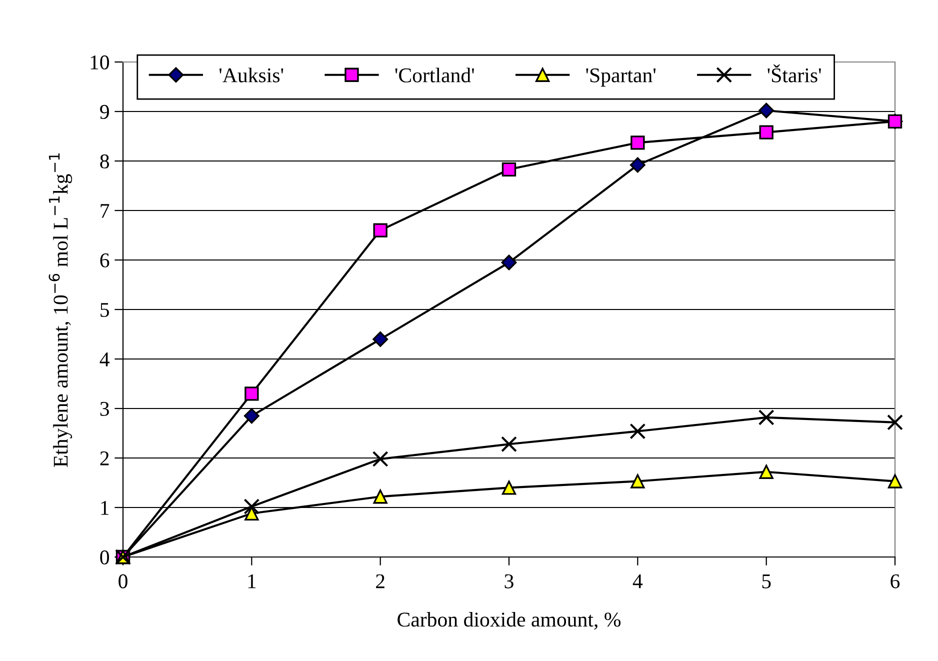  I want to click on x-tick-label: 4, so click(637, 581).